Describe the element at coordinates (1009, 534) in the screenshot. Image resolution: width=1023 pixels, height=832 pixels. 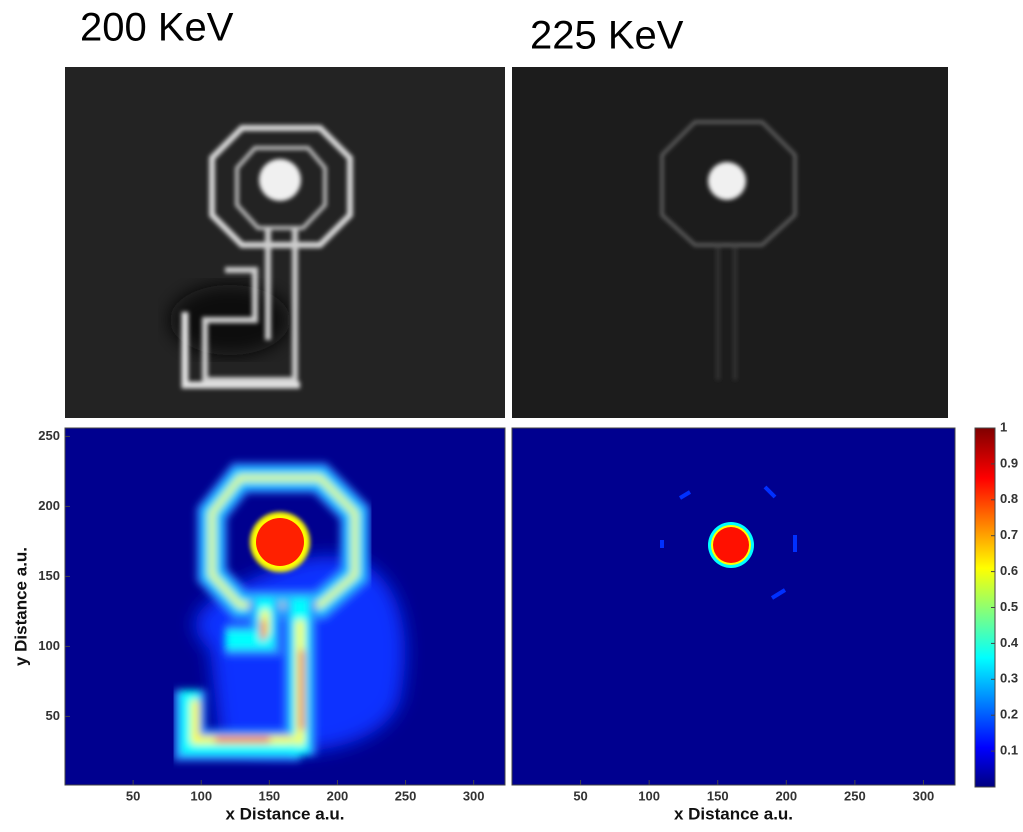
I see `colorbar-tick-label: 0.7` at that location.